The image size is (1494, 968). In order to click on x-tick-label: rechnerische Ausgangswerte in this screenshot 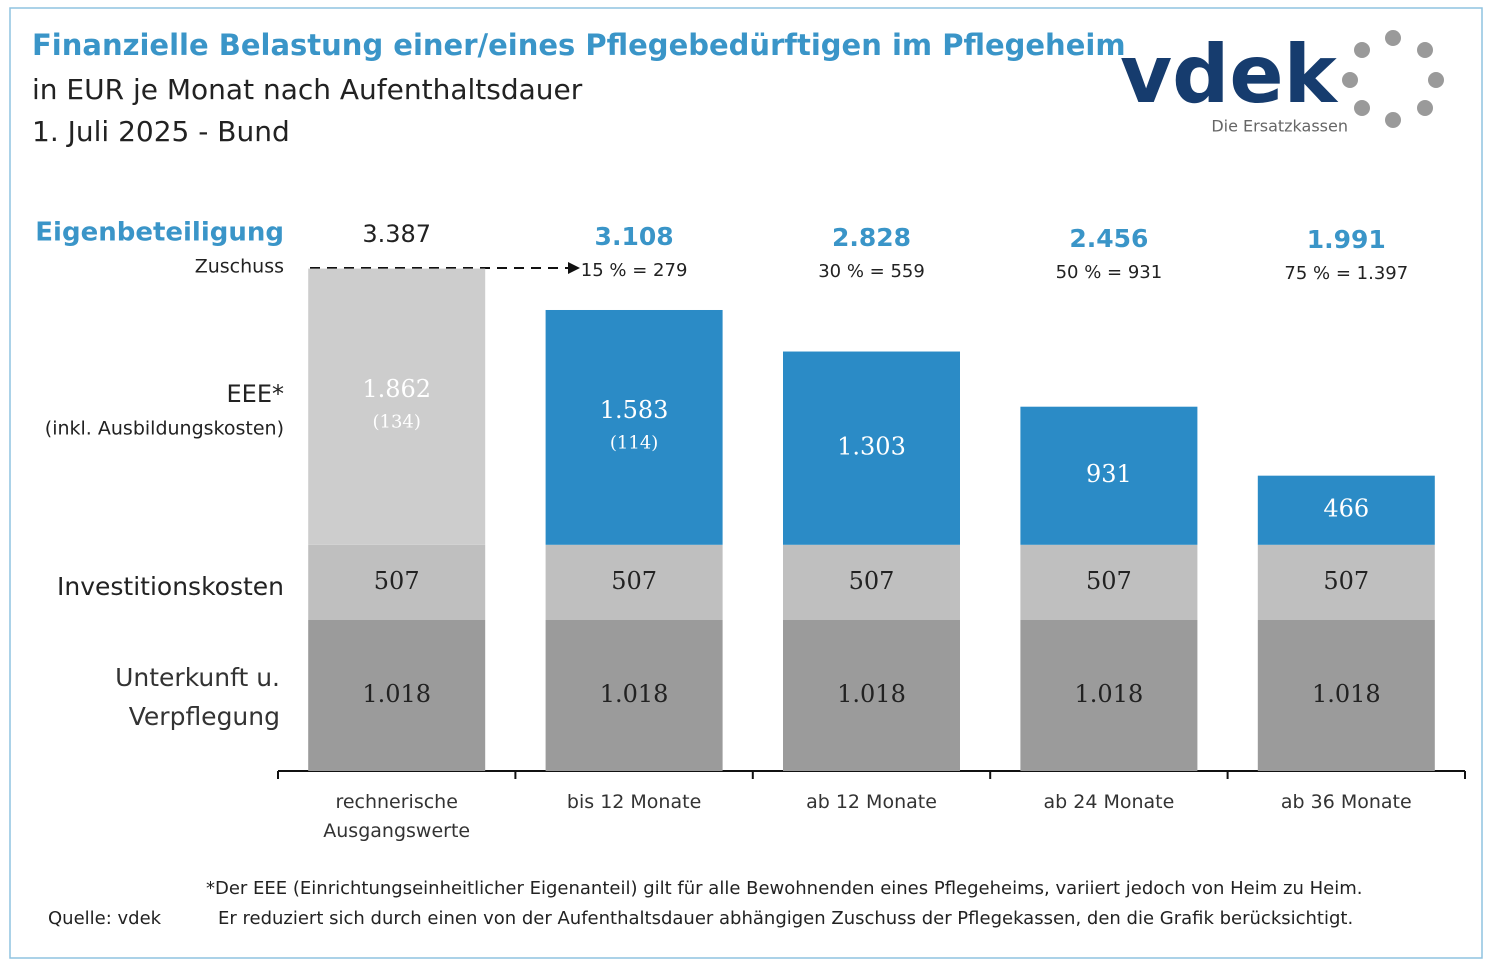, I will do `click(397, 816)`.